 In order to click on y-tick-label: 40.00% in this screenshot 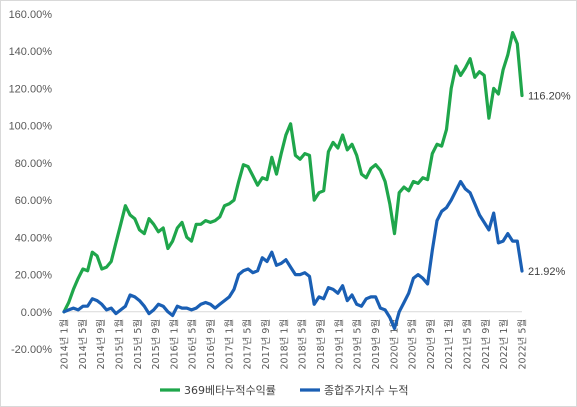, I will do `click(34, 238)`.